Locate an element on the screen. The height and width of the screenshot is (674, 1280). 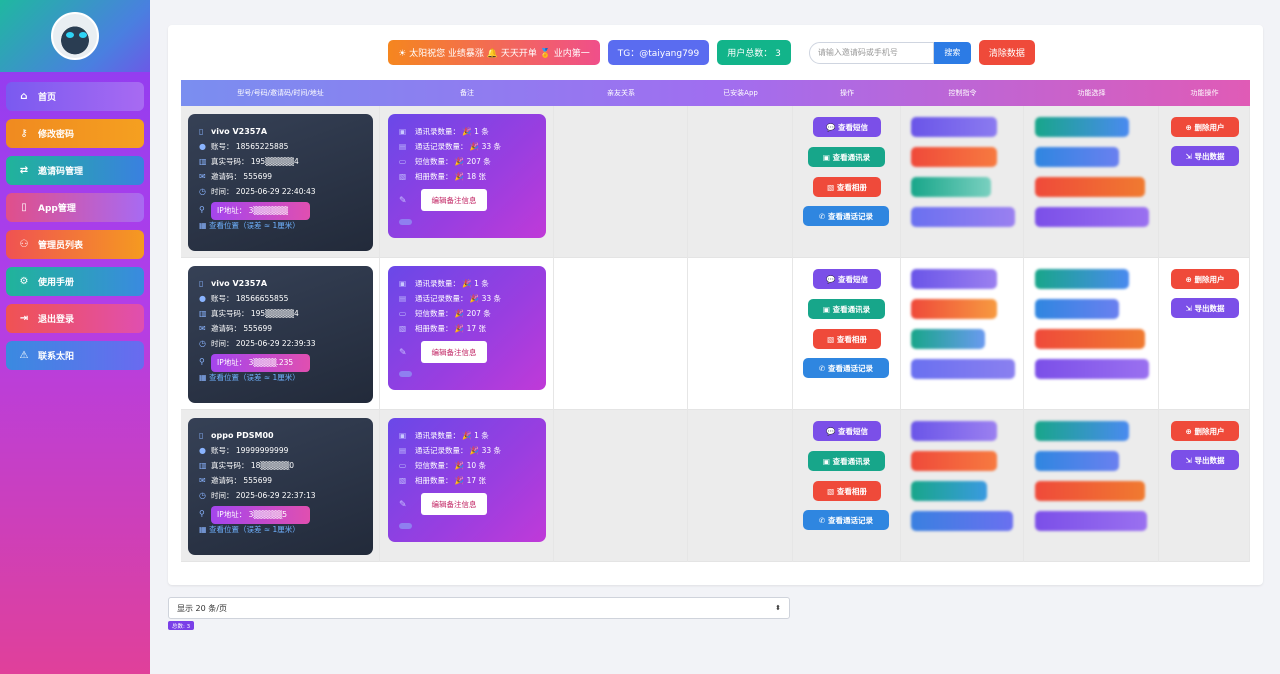
search-button: 搜索 is located at coordinates (952, 52).